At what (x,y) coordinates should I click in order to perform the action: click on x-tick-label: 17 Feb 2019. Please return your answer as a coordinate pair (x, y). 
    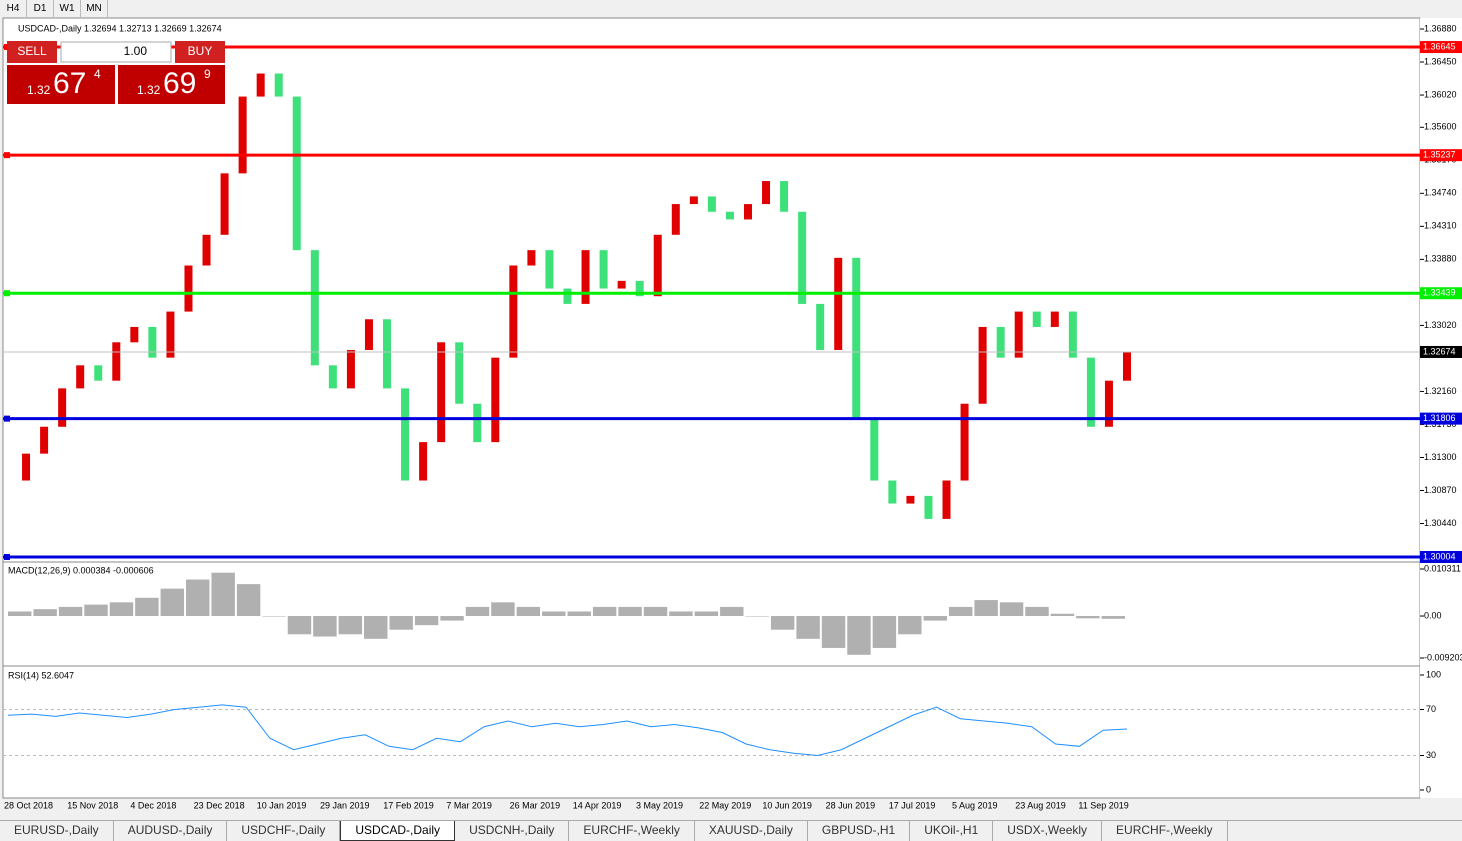
    Looking at the image, I should click on (408, 805).